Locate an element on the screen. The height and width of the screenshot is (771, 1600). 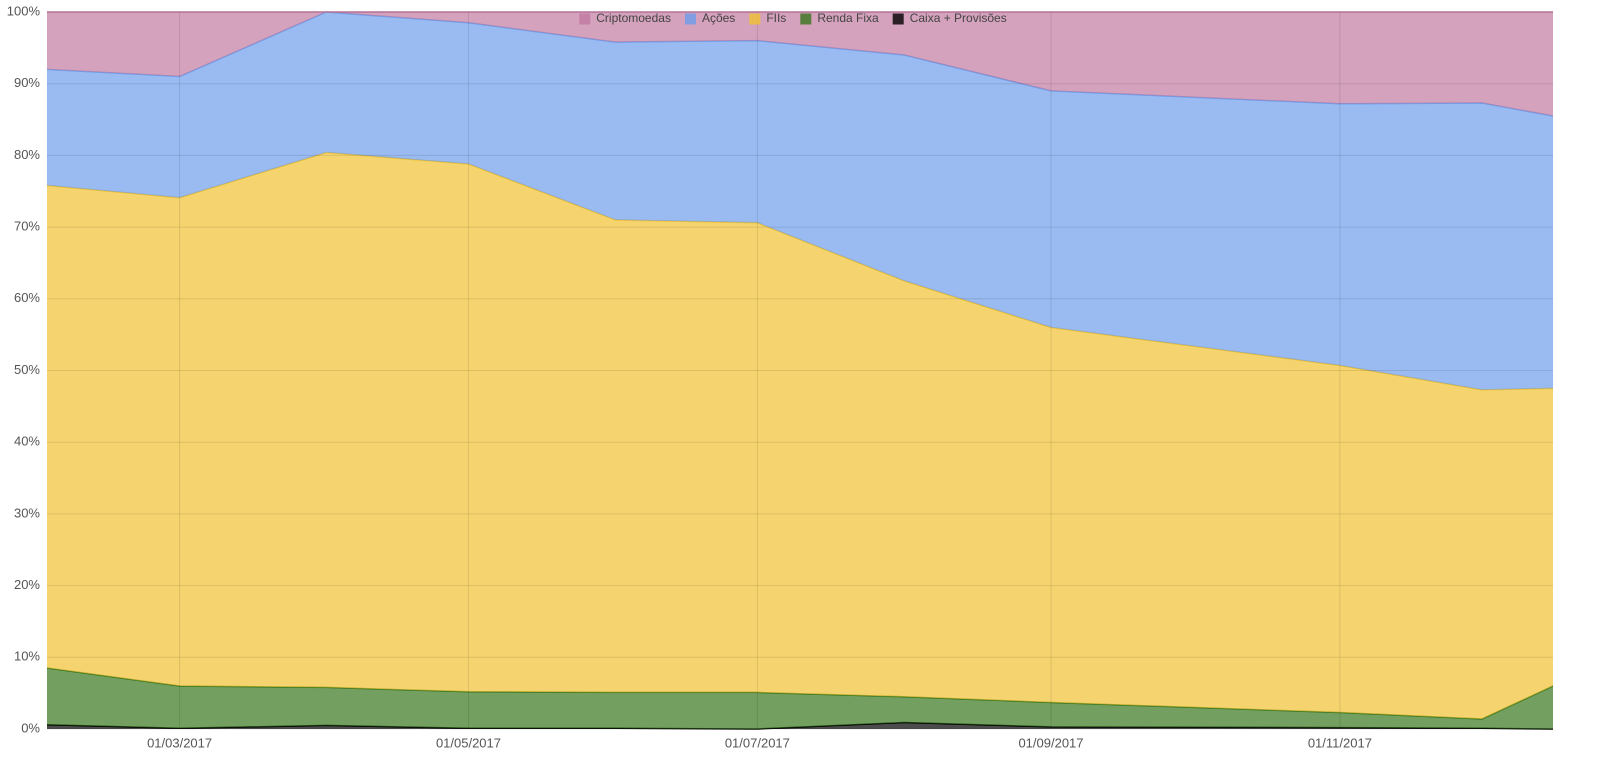
legend-label: FIIs is located at coordinates (776, 18).